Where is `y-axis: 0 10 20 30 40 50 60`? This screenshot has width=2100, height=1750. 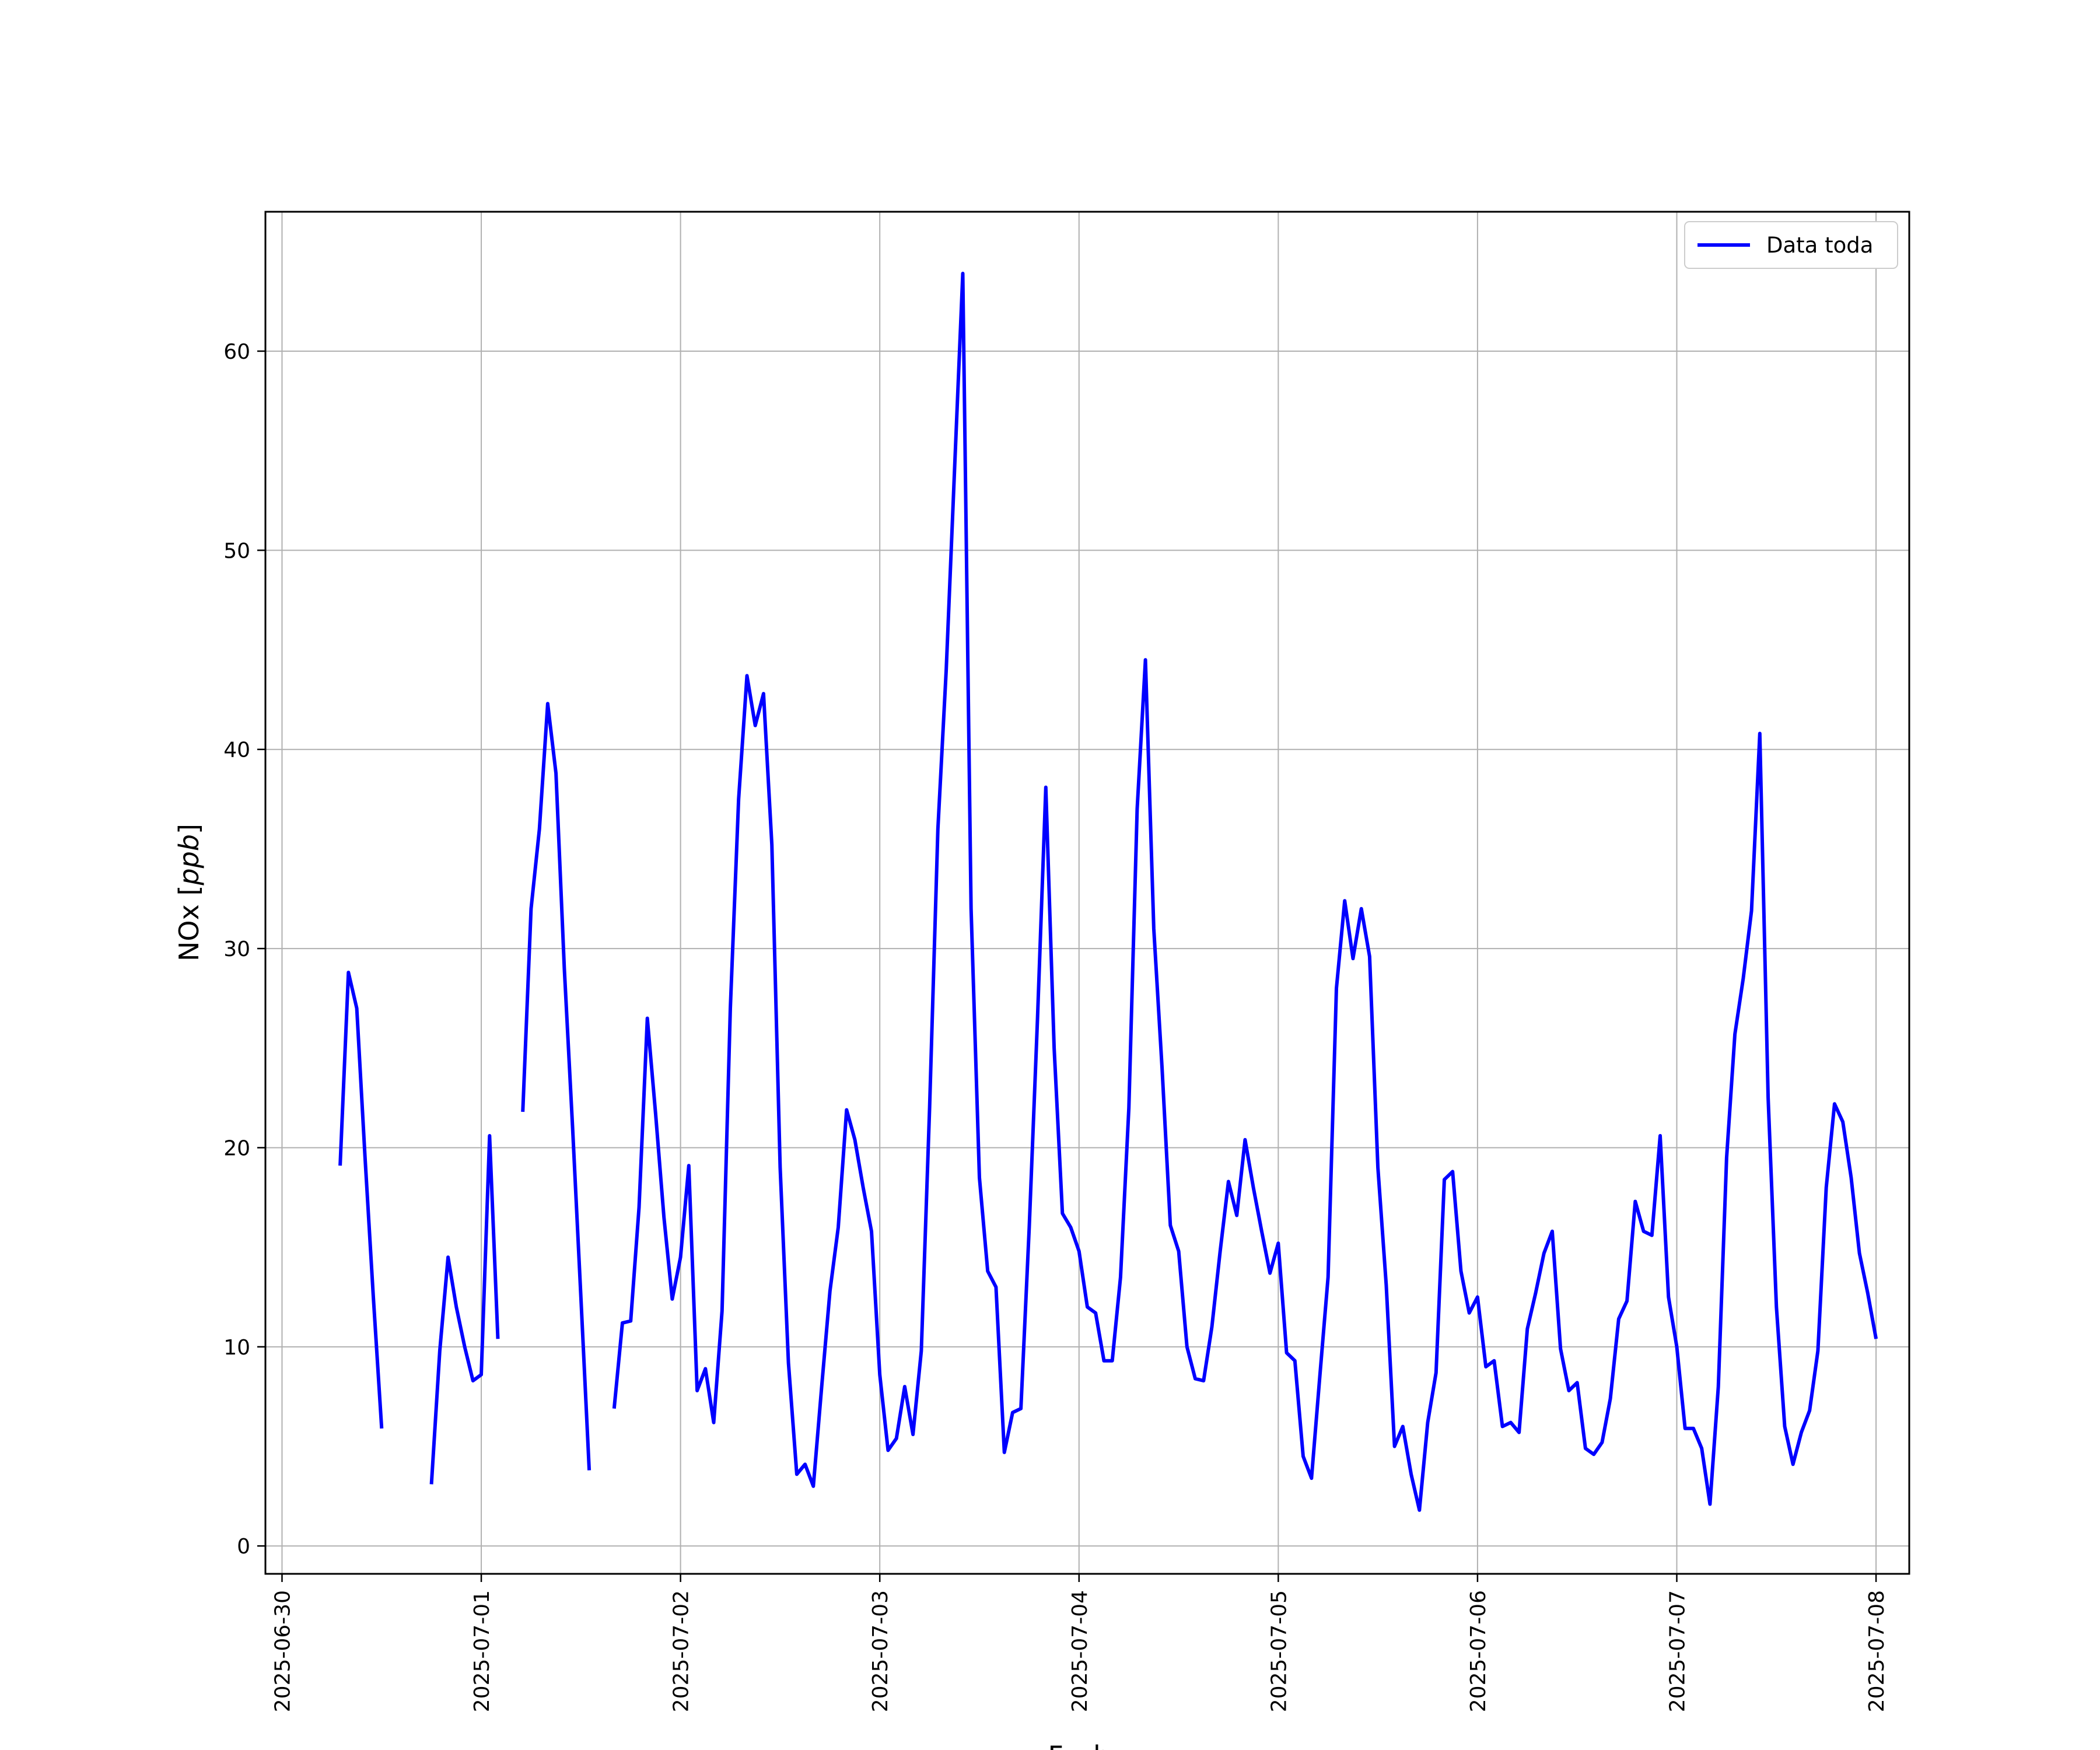 y-axis: 0 10 20 30 40 50 60 is located at coordinates (244, 949).